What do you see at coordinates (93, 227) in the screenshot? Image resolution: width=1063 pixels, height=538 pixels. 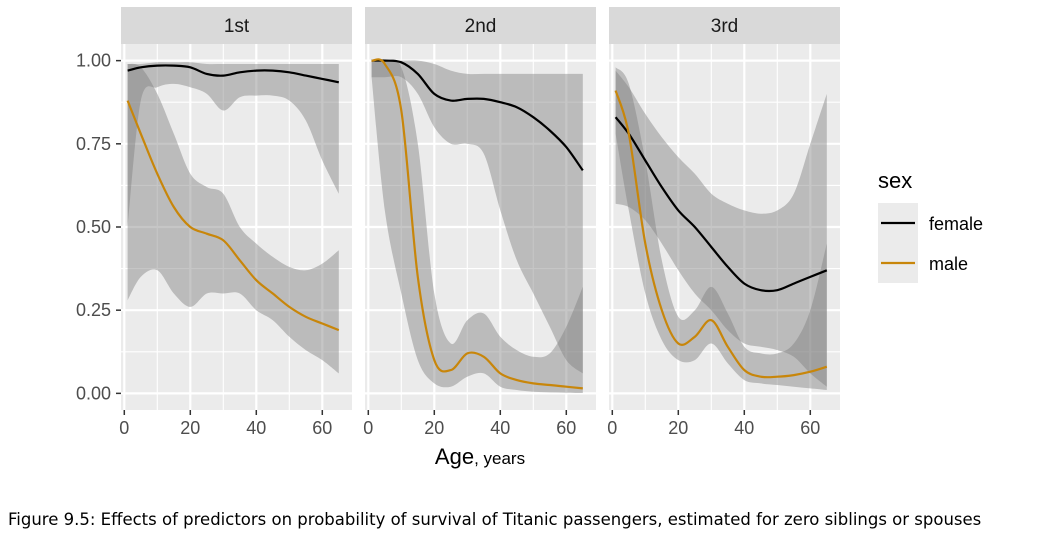 I see `y-tick-label: 0.50` at bounding box center [93, 227].